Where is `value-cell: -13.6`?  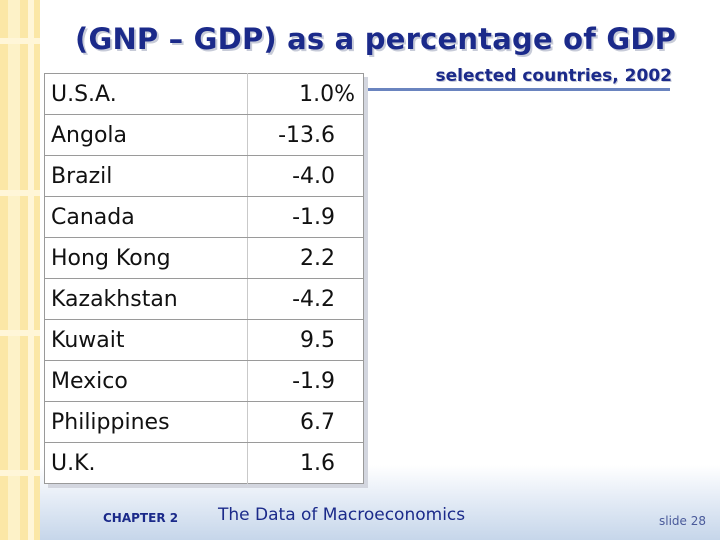 value-cell: -13.6 is located at coordinates (305, 135).